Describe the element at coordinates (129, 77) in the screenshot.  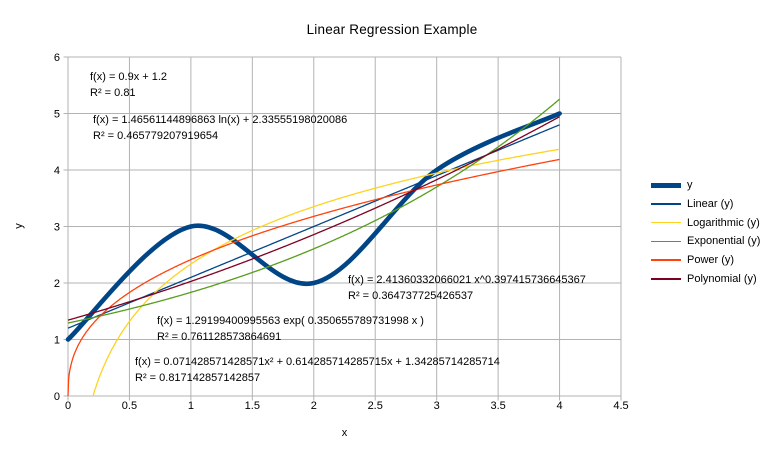
I see `equation-line: f(x) = 0.9x + 1.2` at that location.